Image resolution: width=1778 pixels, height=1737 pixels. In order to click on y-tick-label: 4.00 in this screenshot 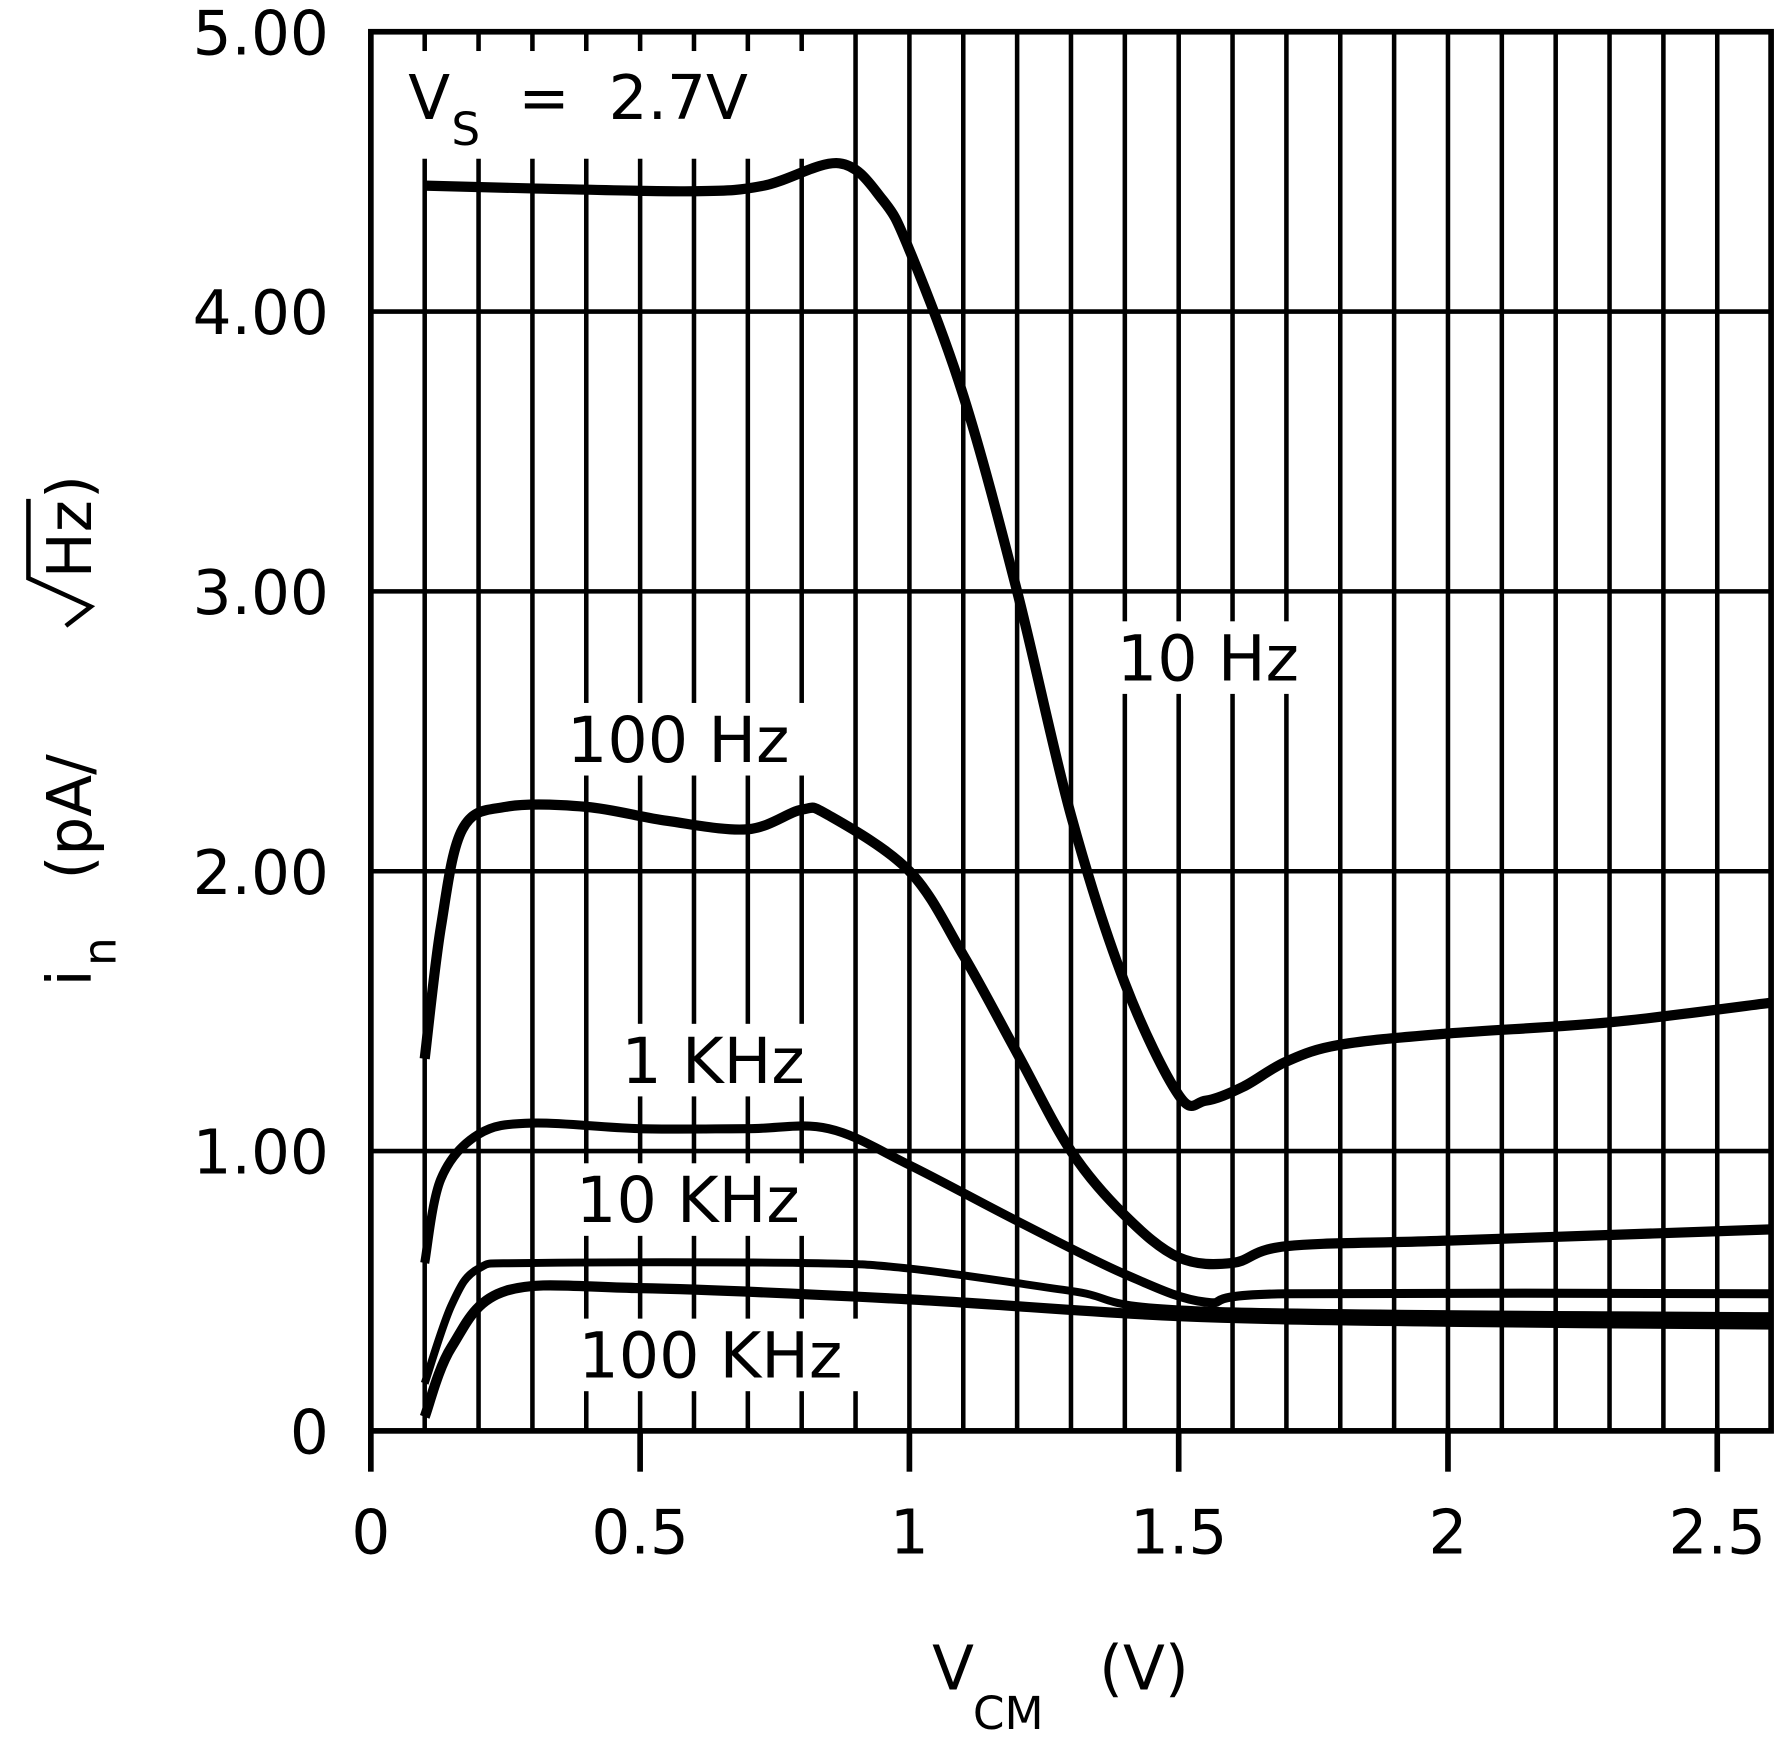, I will do `click(261, 313)`.